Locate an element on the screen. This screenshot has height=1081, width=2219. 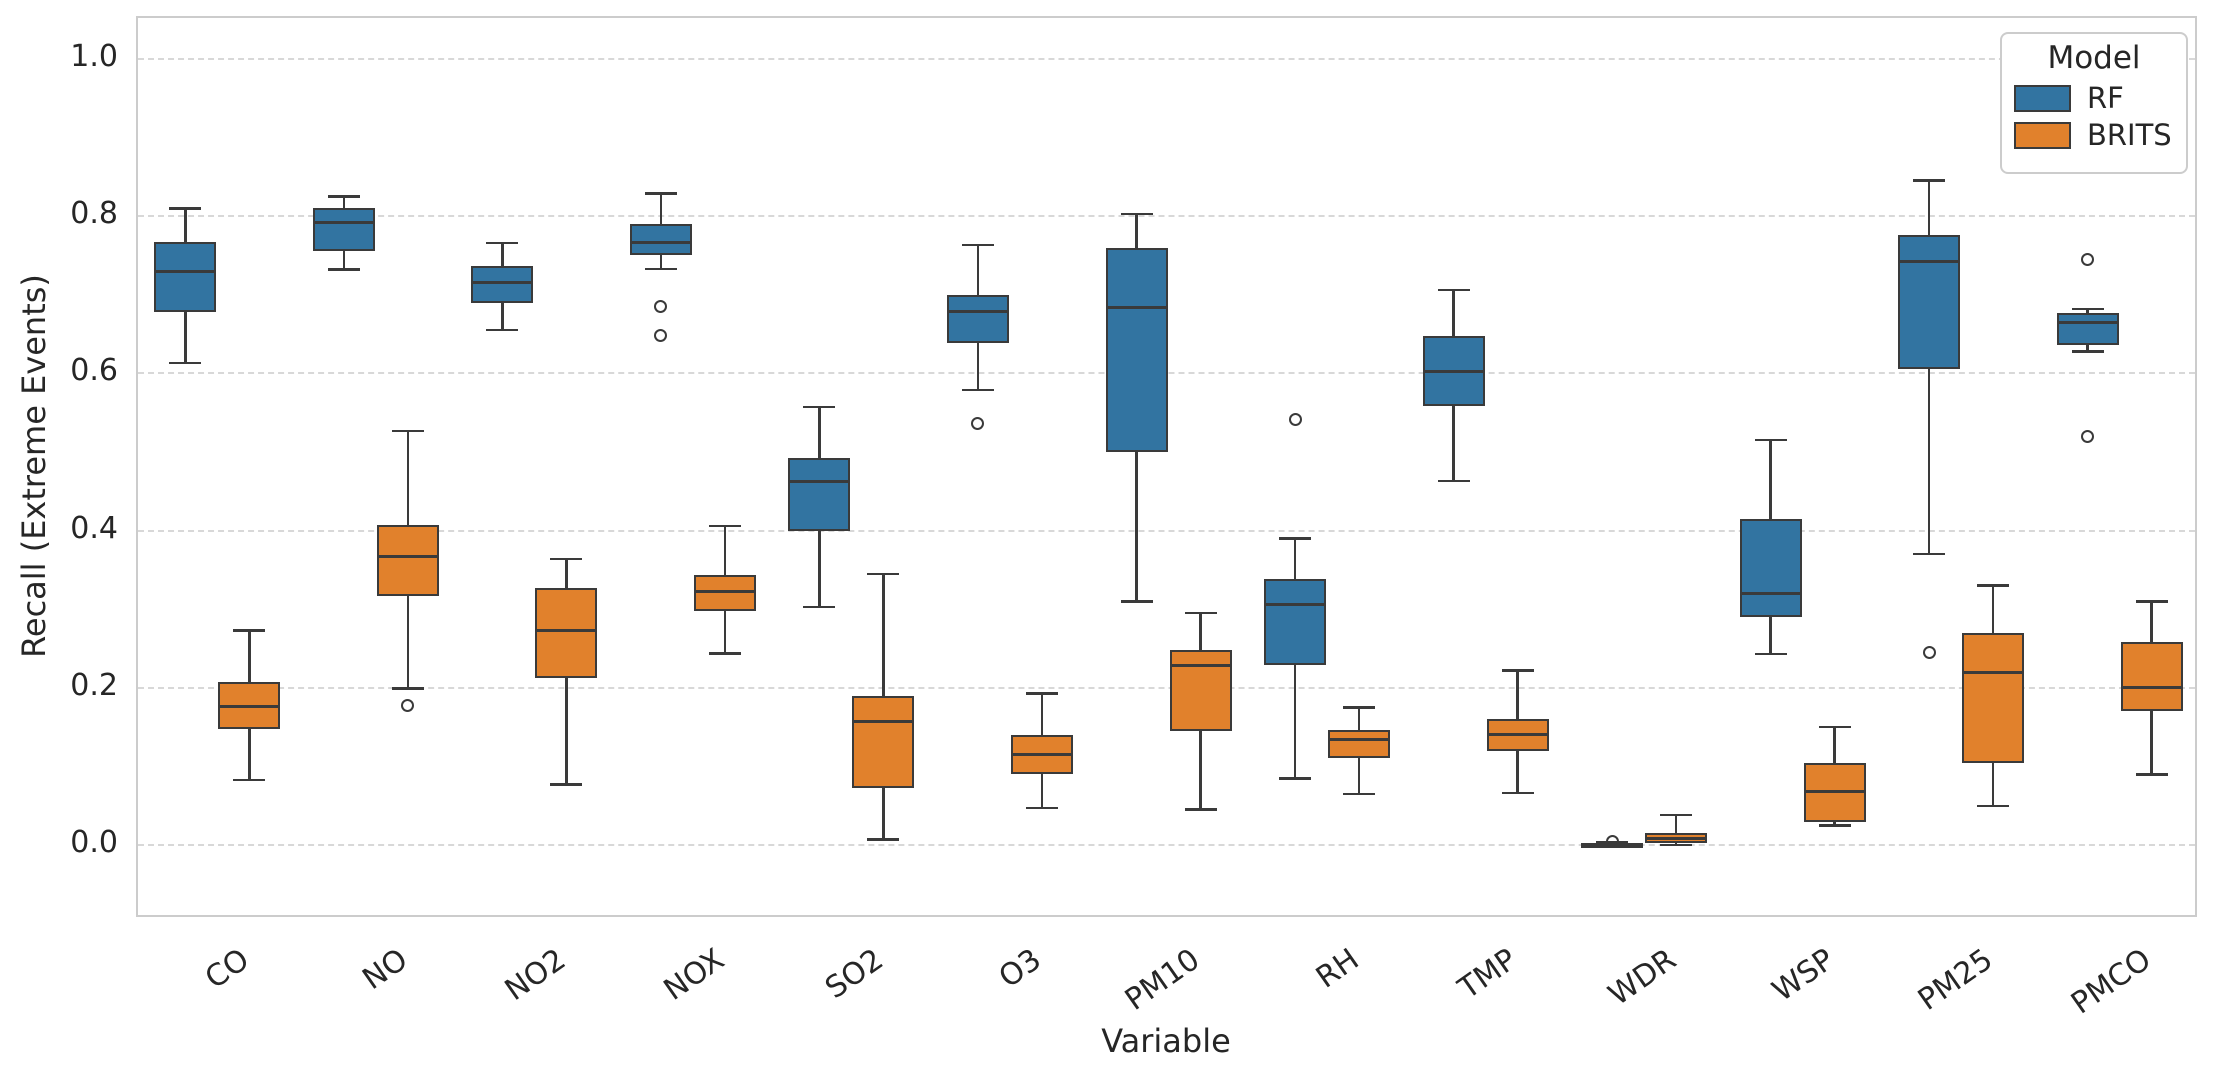
whisker-cap-low-BRITS-PM10 is located at coordinates (1200, 809).